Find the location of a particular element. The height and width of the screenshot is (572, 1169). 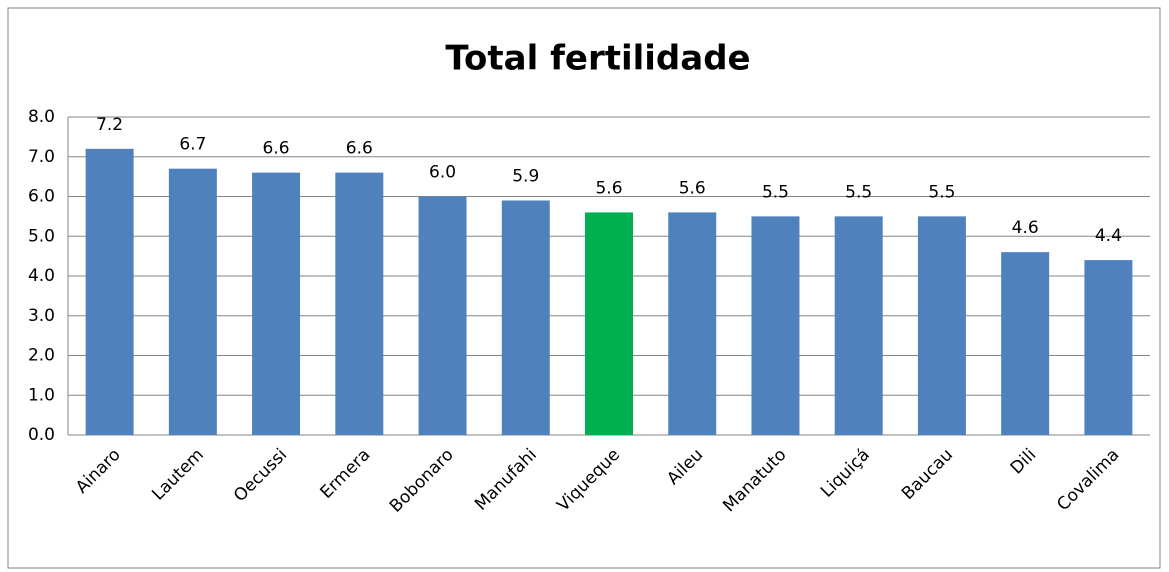

y-tick-label: 4.0 is located at coordinates (41, 276).